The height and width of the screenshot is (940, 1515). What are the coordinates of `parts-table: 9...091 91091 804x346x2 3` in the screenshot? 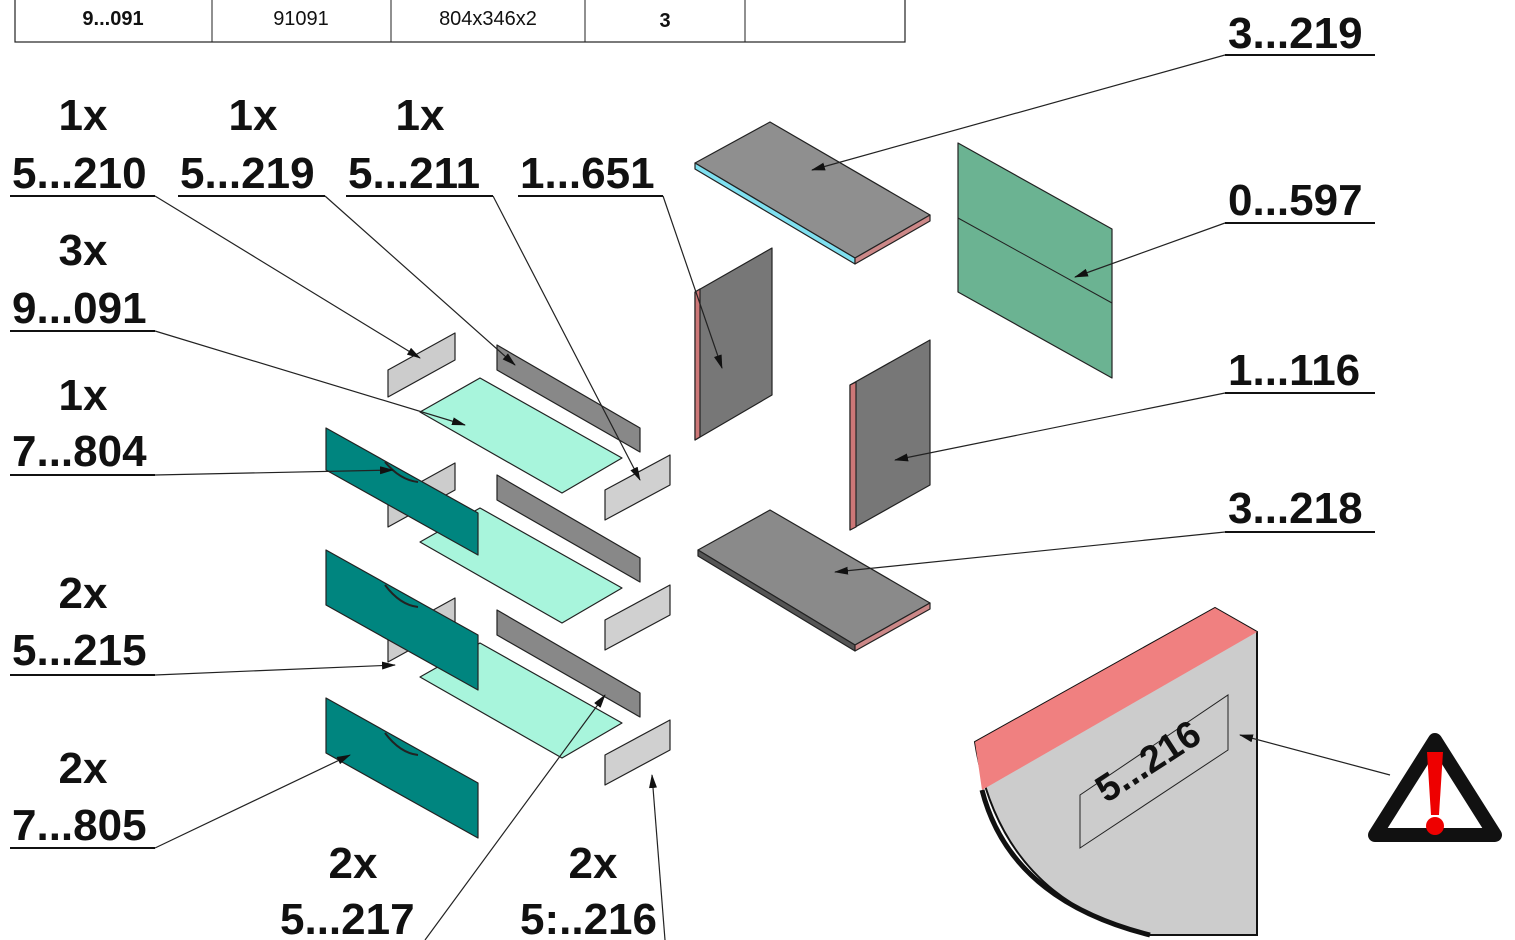 It's located at (460, 21).